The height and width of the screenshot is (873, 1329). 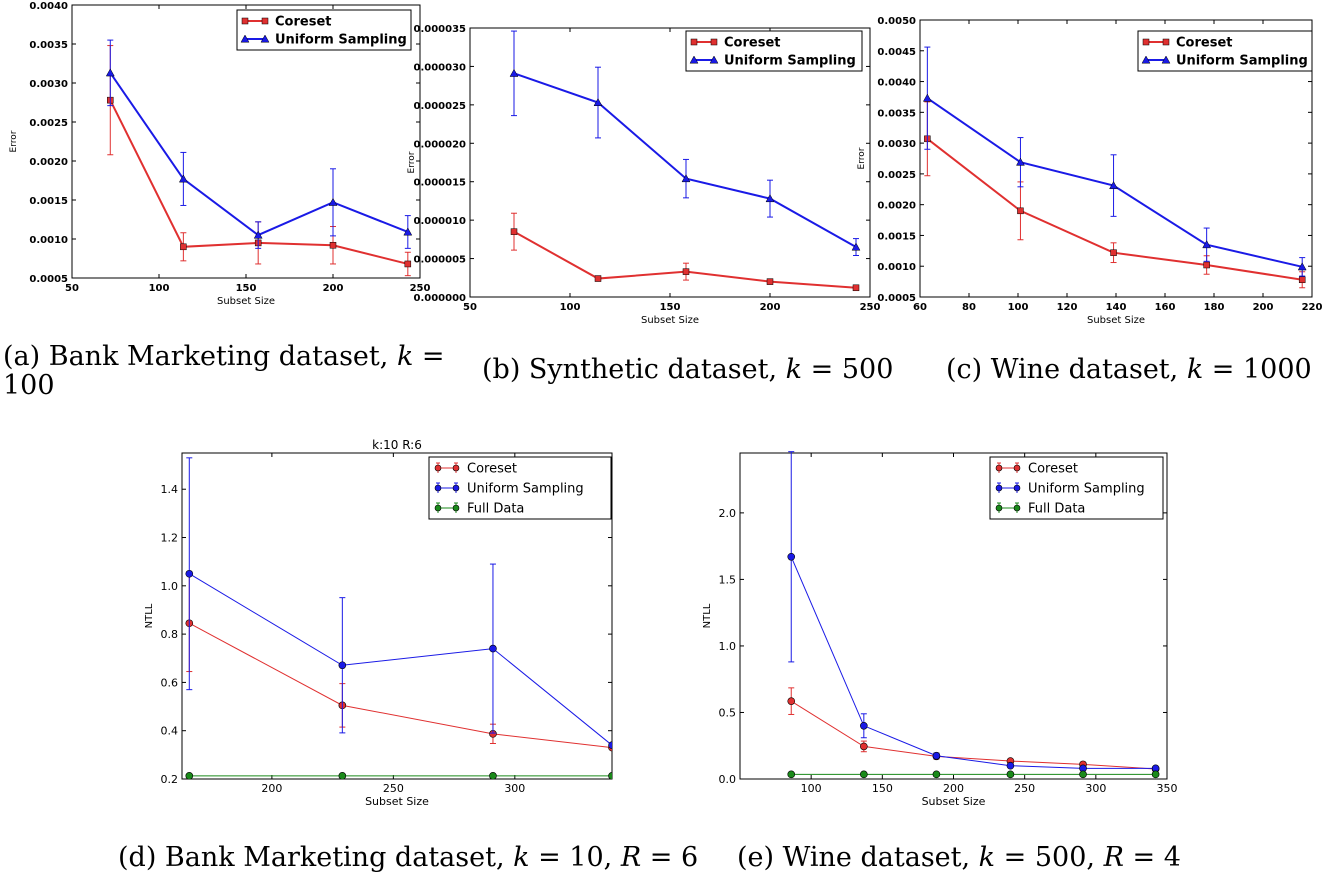 I want to click on y-tick-label: 2.0, so click(x=728, y=513).